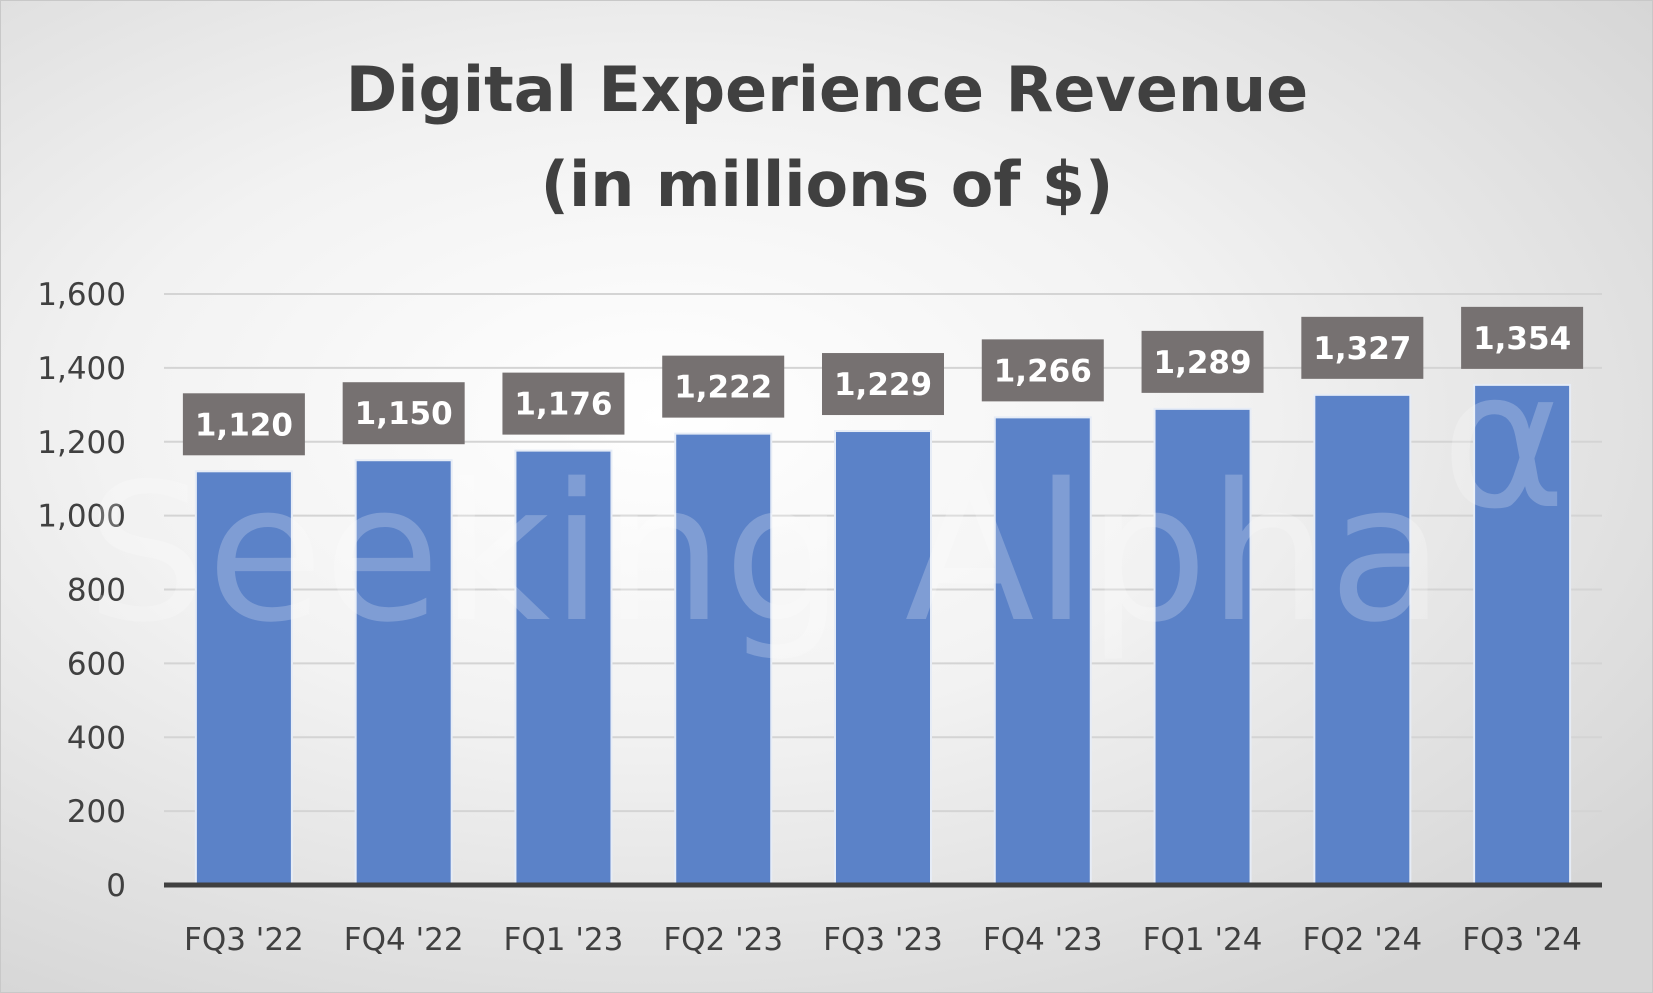 This screenshot has width=1653, height=993. Describe the element at coordinates (1362, 940) in the screenshot. I see `x-category-label: FQ2 '24` at that location.